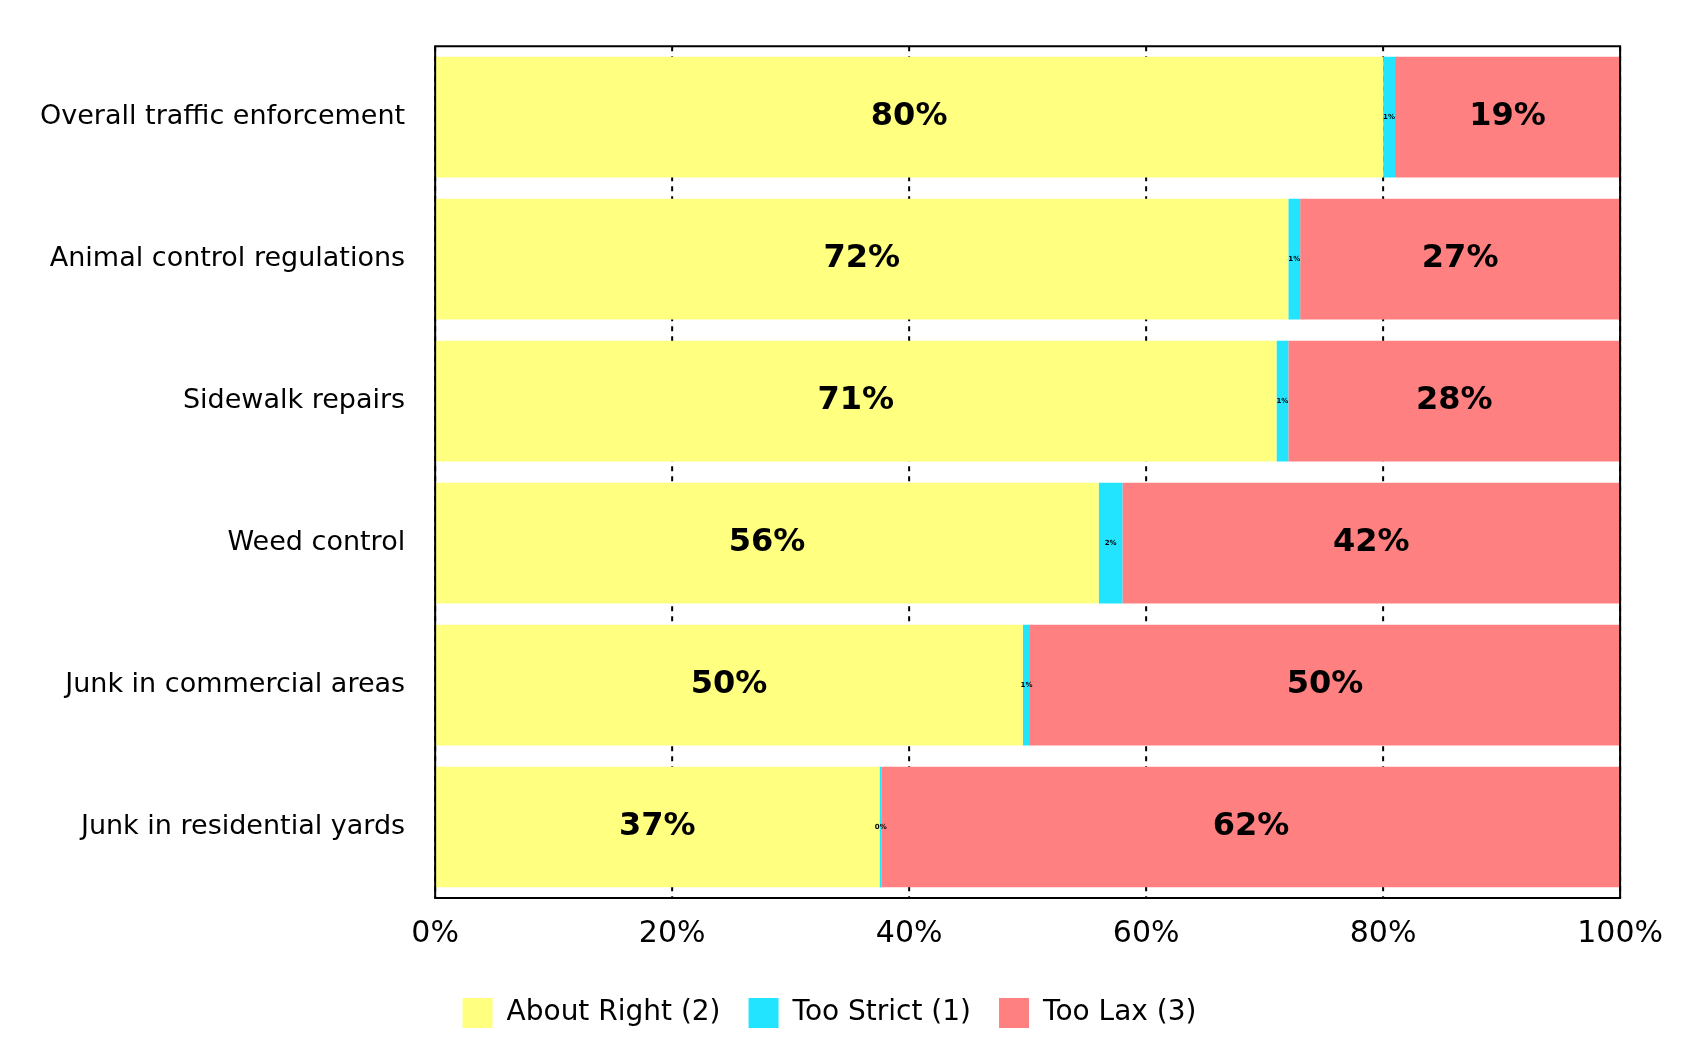  What do you see at coordinates (672, 931) in the screenshot?
I see `x-tick-label: 20%` at bounding box center [672, 931].